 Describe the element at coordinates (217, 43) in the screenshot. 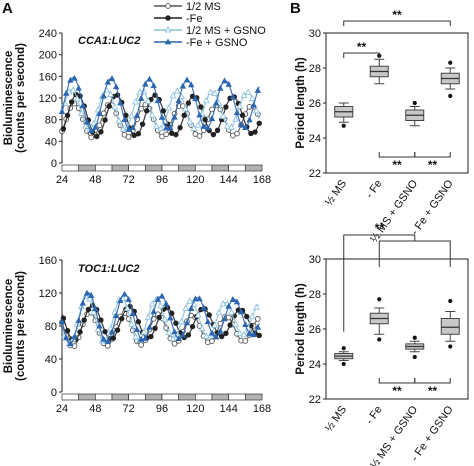

I see `legend-label-3: -Fe + GSNO` at that location.